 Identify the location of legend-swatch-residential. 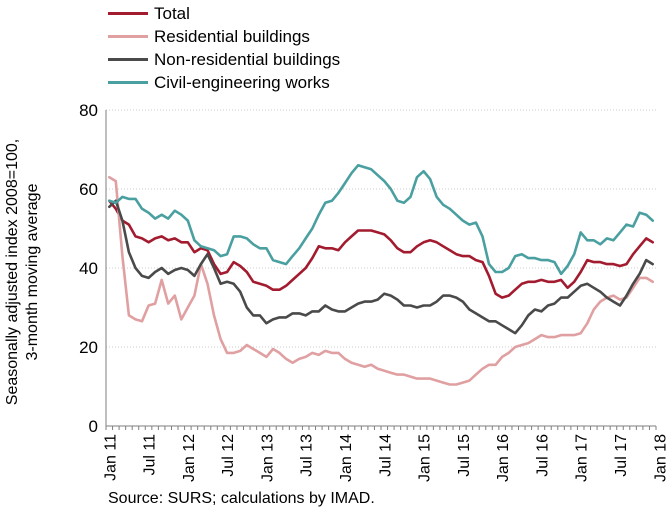
(128, 36).